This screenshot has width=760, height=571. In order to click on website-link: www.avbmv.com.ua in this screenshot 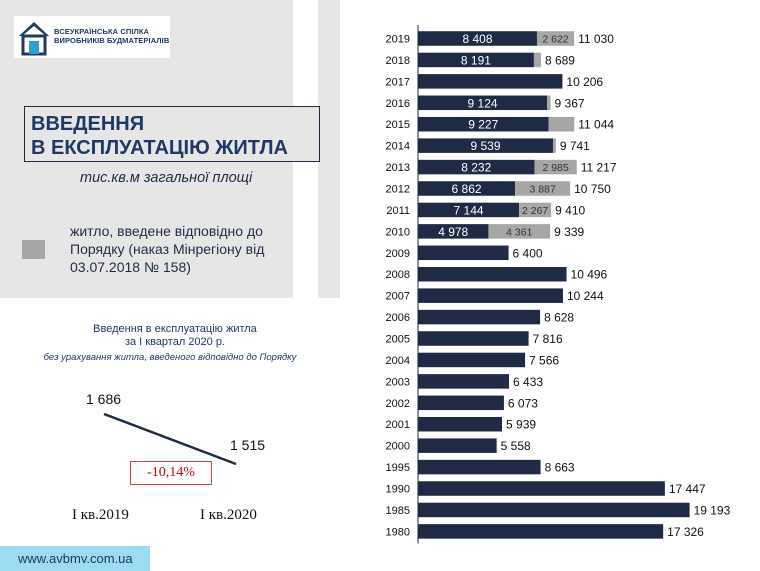, I will do `click(75, 558)`.